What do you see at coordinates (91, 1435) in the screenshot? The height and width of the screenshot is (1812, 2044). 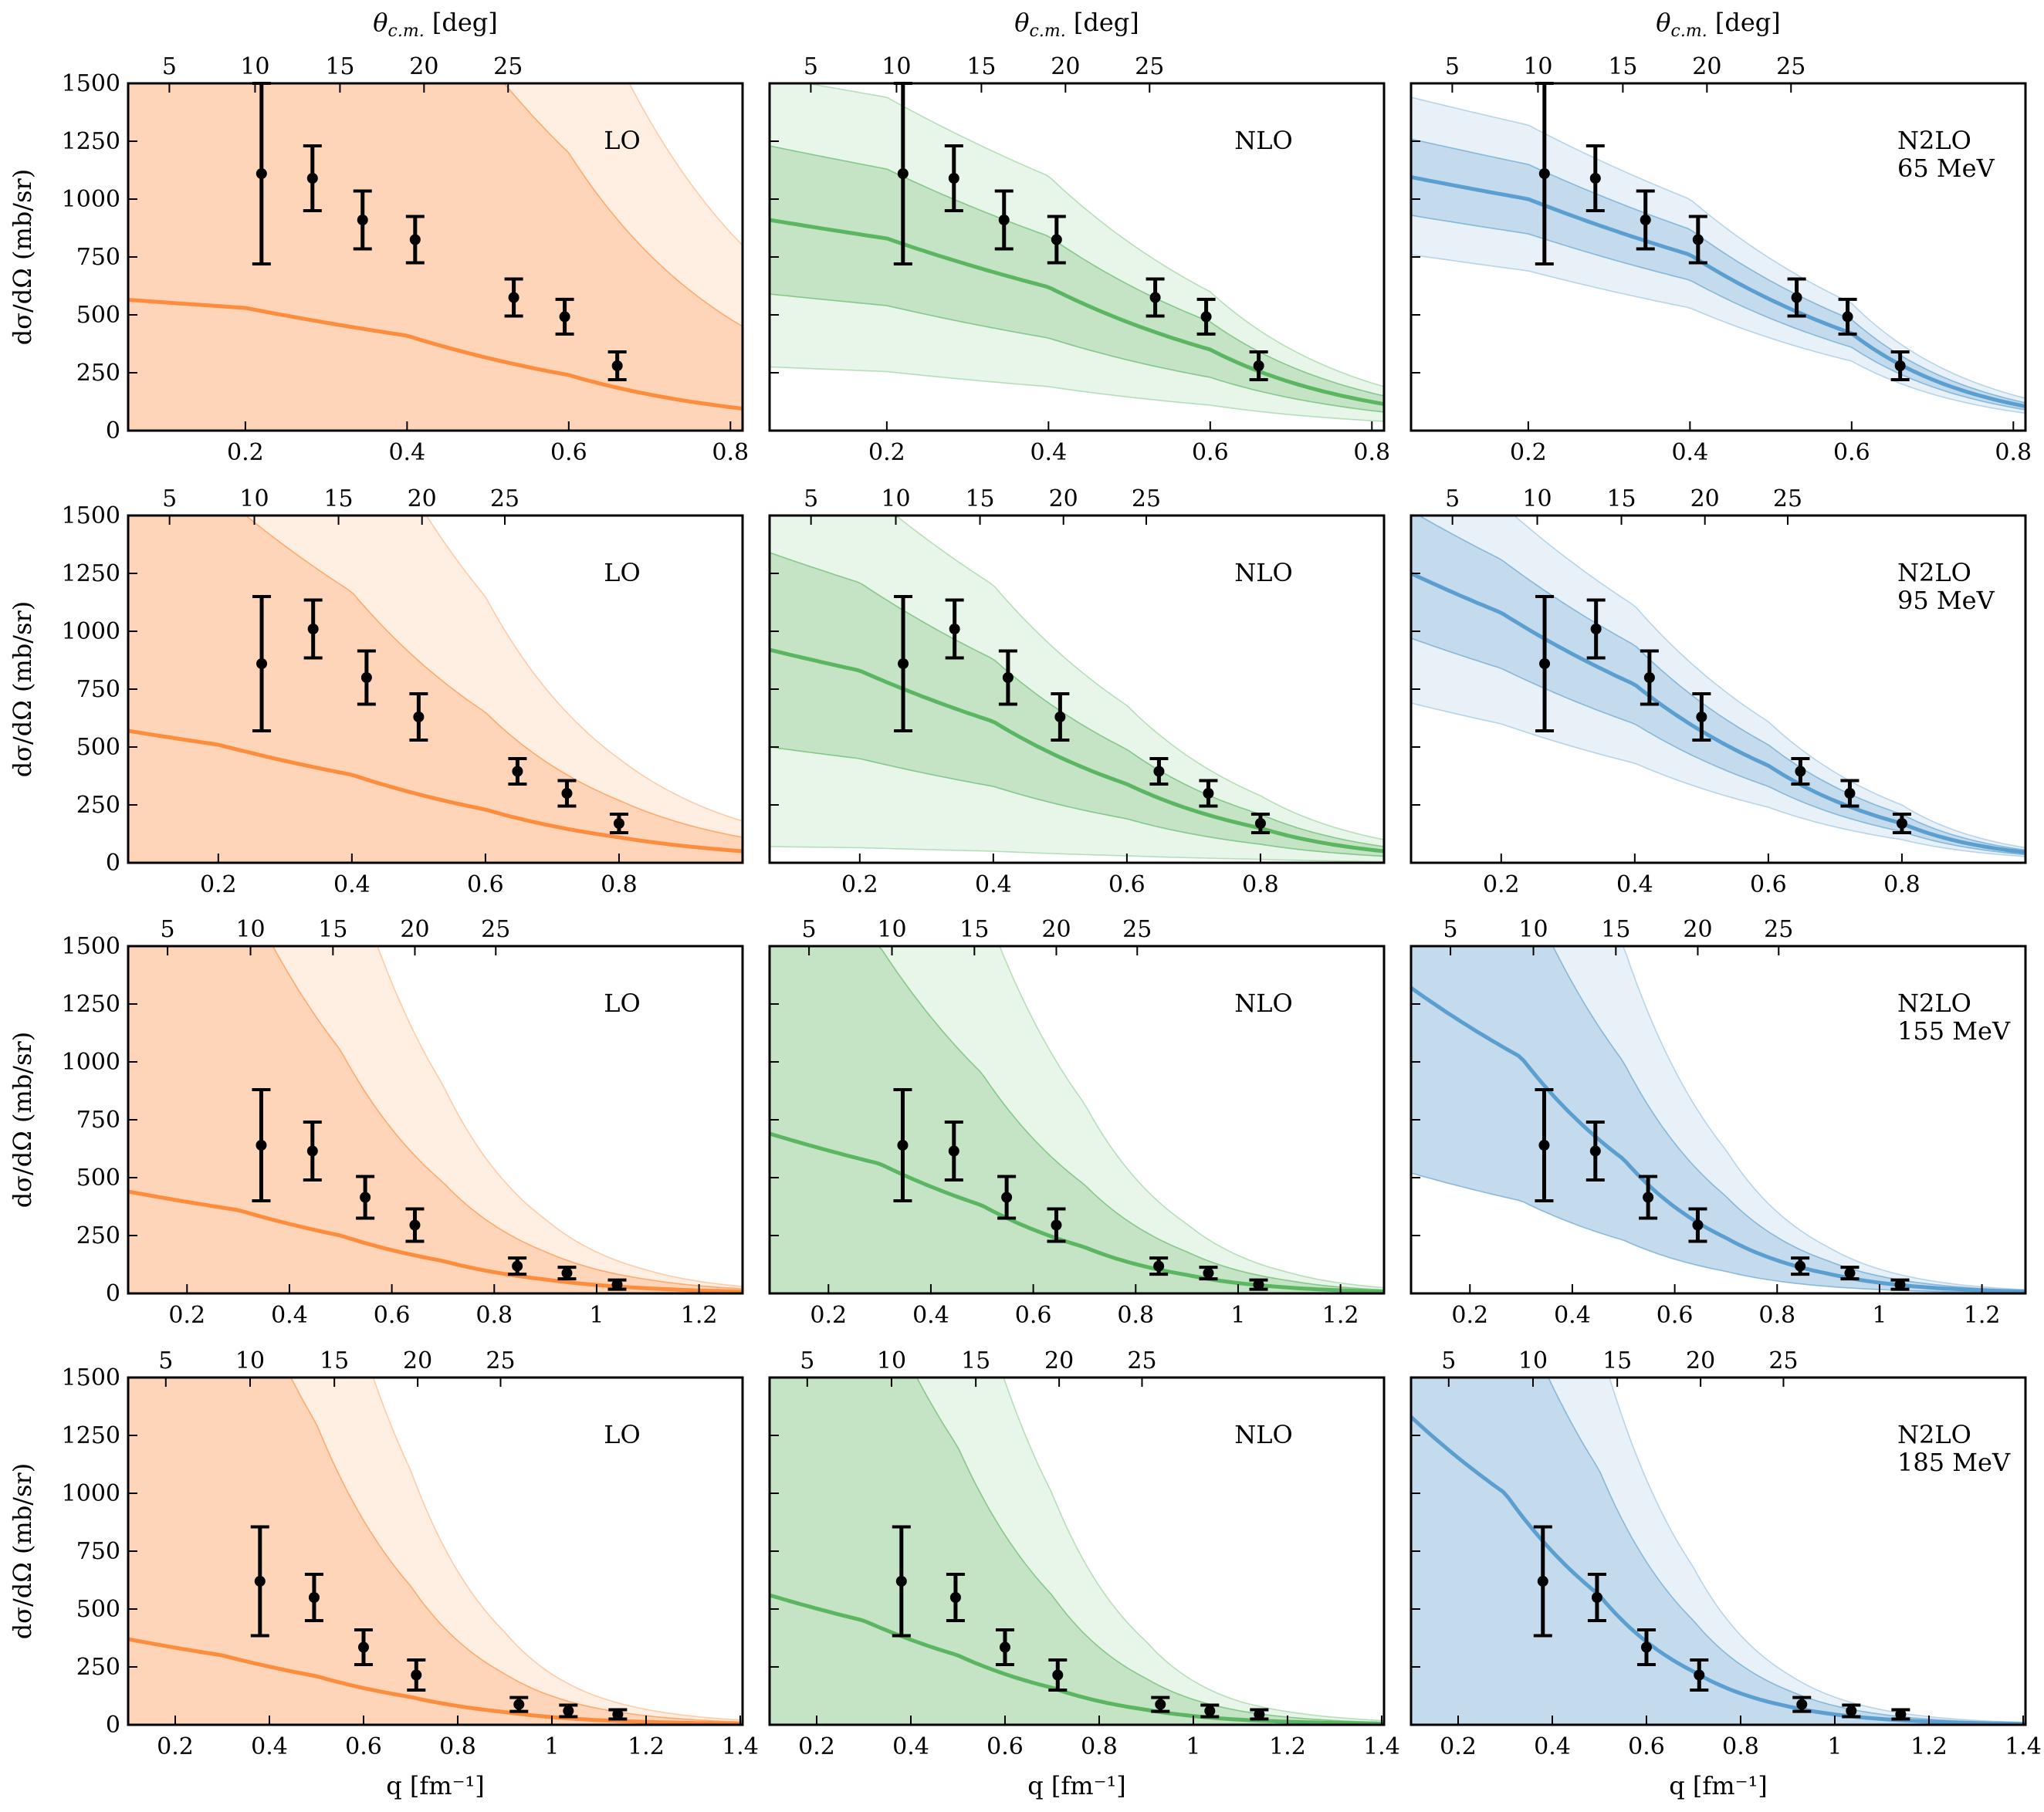 I see `y-tick-label: 1250` at bounding box center [91, 1435].